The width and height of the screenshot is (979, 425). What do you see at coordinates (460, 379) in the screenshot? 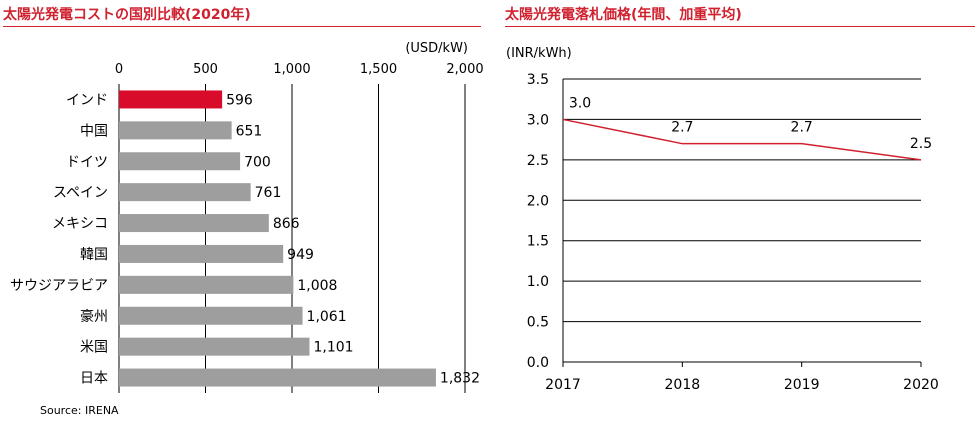
I see `bar-value-label: 1,832` at bounding box center [460, 379].